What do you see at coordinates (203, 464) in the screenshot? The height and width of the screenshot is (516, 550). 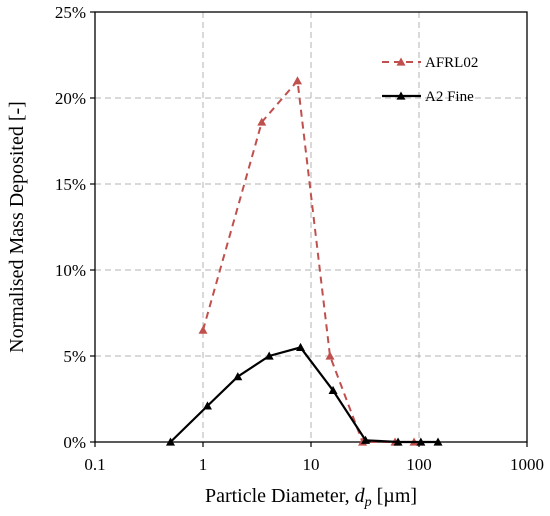 I see `x-tick-label: 1` at bounding box center [203, 464].